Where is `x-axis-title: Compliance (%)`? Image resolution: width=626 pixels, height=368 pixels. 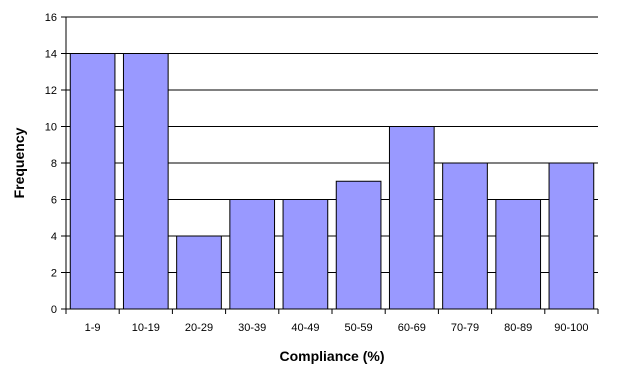
x-axis-title: Compliance (%) is located at coordinates (331, 356).